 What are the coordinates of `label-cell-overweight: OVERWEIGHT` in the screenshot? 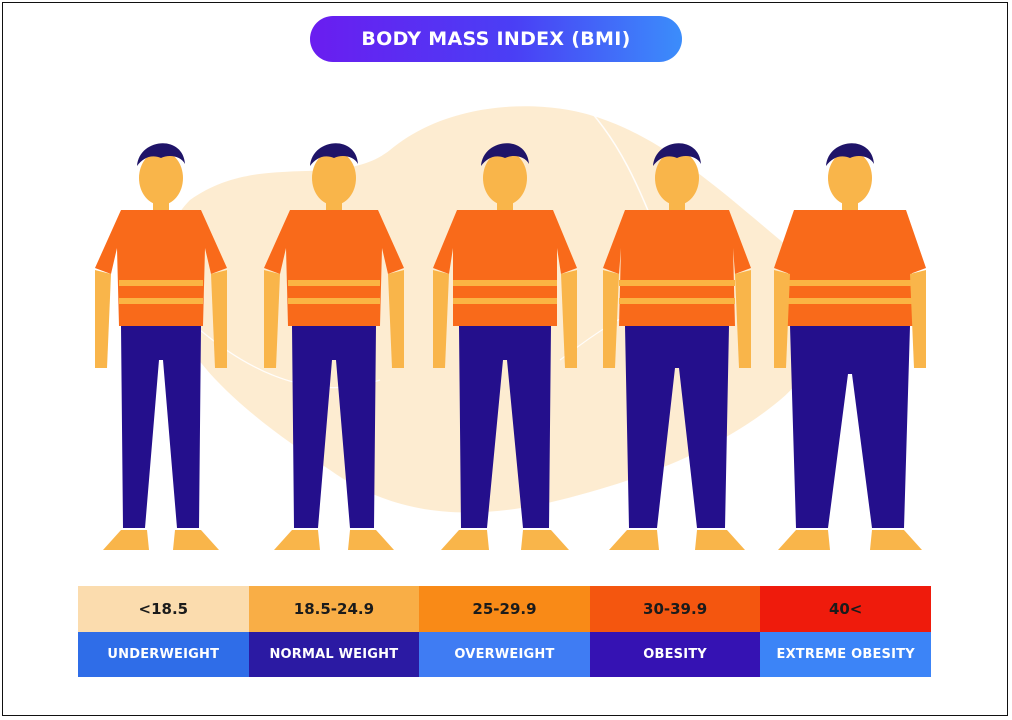 It's located at (504, 654).